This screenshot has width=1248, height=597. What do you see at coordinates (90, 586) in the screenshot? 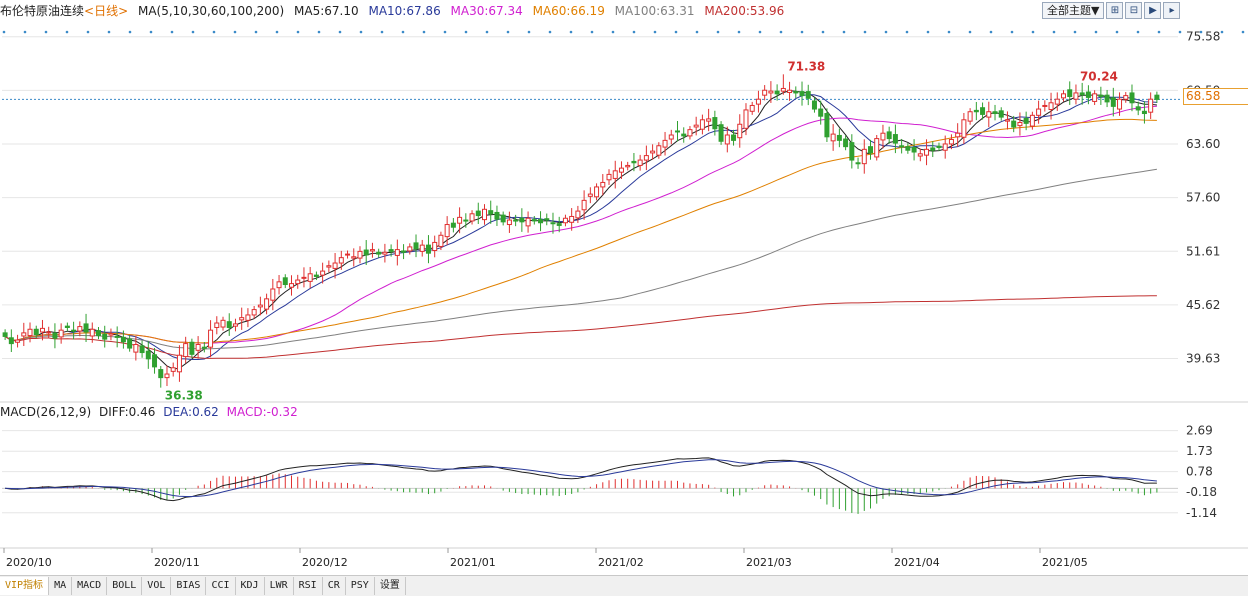
I see `indicator-tab: MACD` at bounding box center [90, 586].